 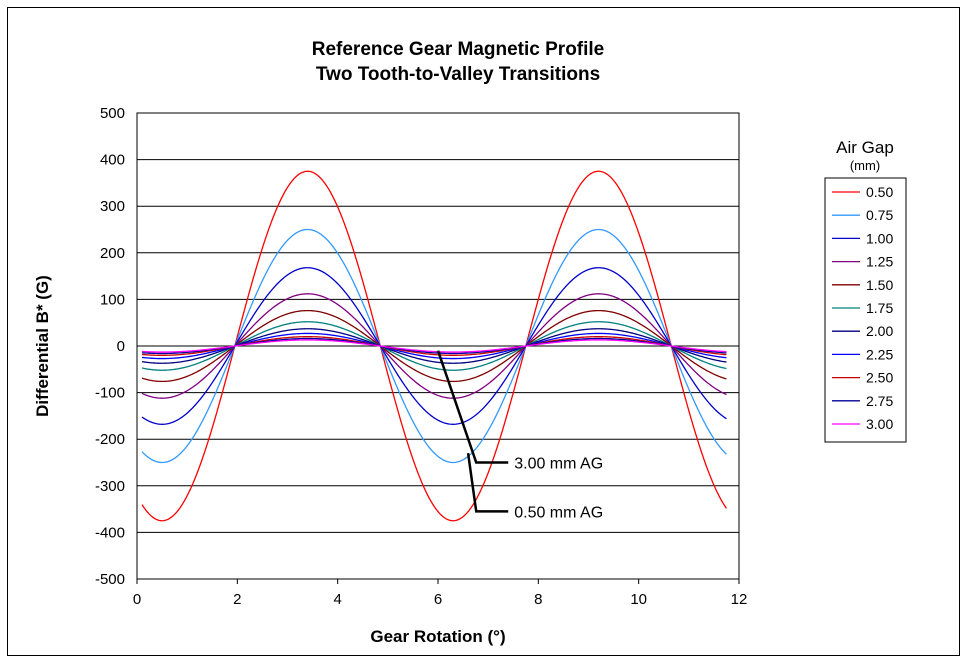 What do you see at coordinates (112, 160) in the screenshot?
I see `y-tick-label: 400` at bounding box center [112, 160].